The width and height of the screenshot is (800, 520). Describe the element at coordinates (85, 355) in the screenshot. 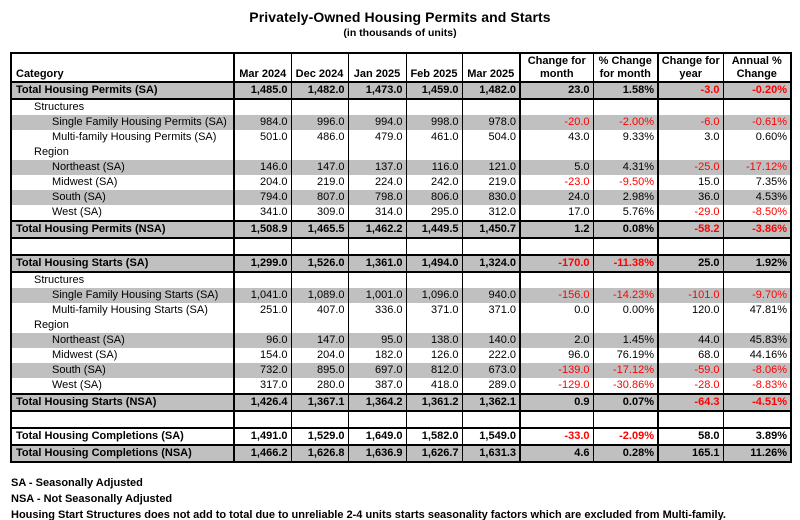

I see `category-cell: Midwest (SA)` at that location.